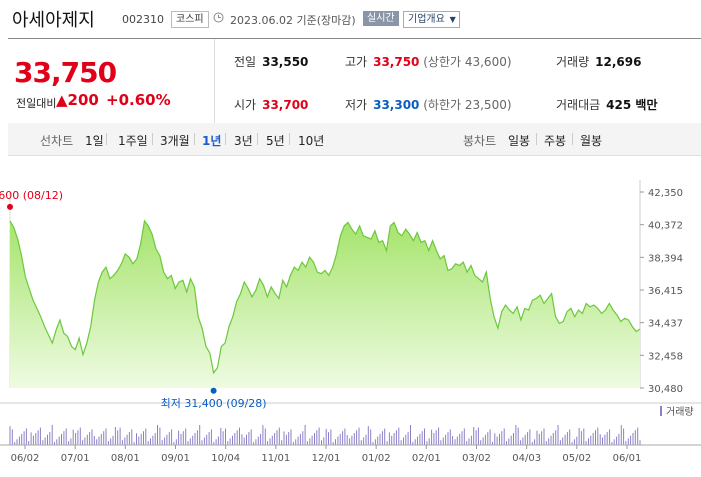 This screenshot has height=477, width=701. What do you see at coordinates (480, 141) in the screenshot?
I see `candle-chart-label: 봉차트` at bounding box center [480, 141].